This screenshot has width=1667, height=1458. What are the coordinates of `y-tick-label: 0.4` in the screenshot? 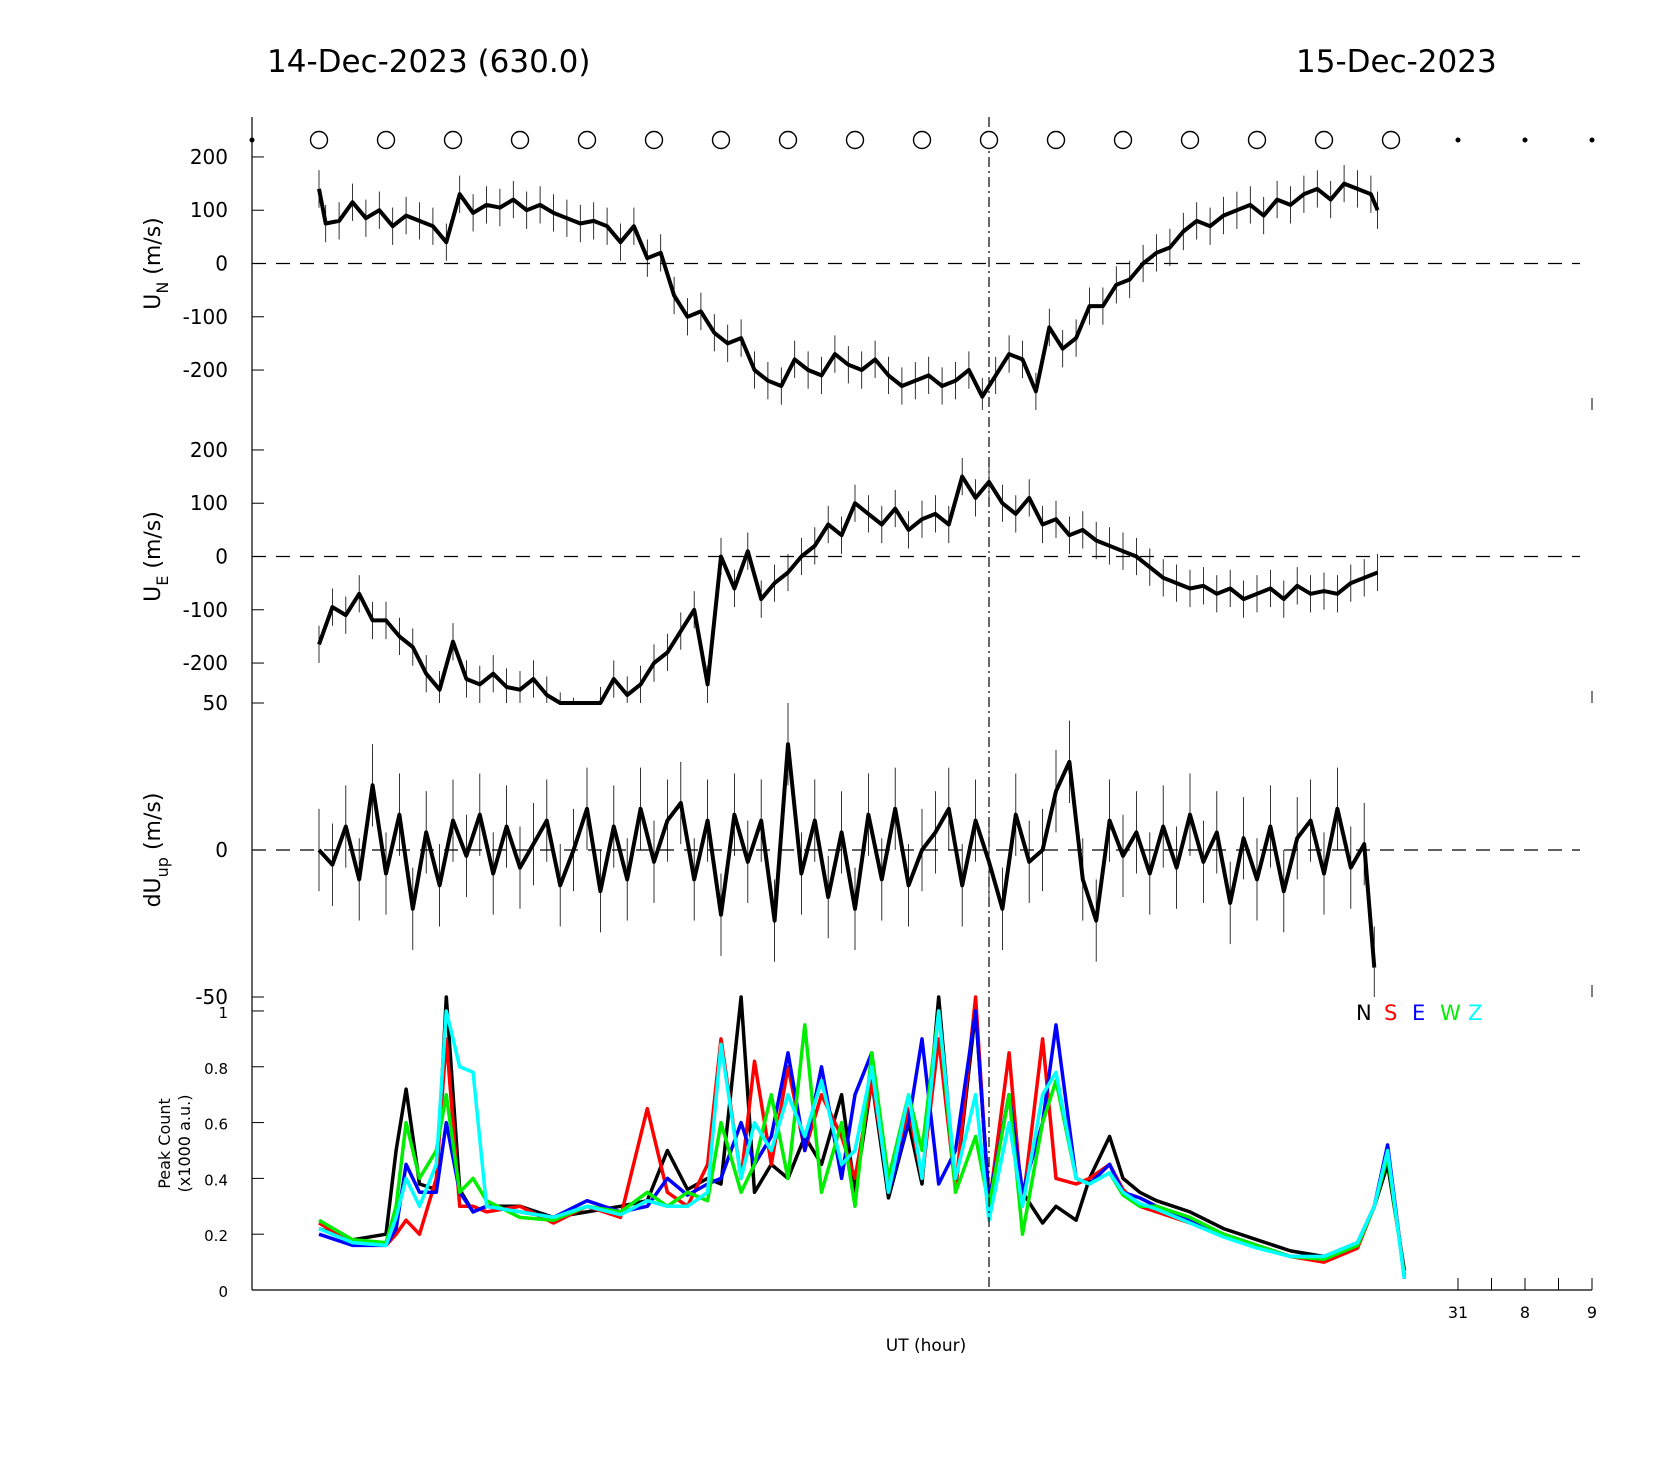 It's located at (216, 1180).